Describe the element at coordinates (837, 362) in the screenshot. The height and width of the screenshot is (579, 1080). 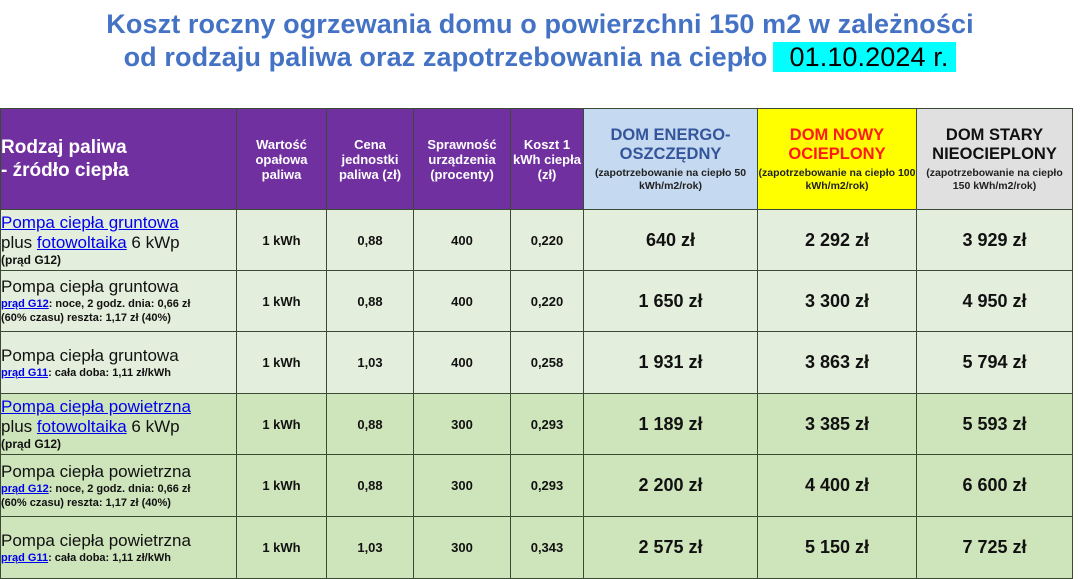
I see `house2-cost-cell: 3 863 zł` at that location.